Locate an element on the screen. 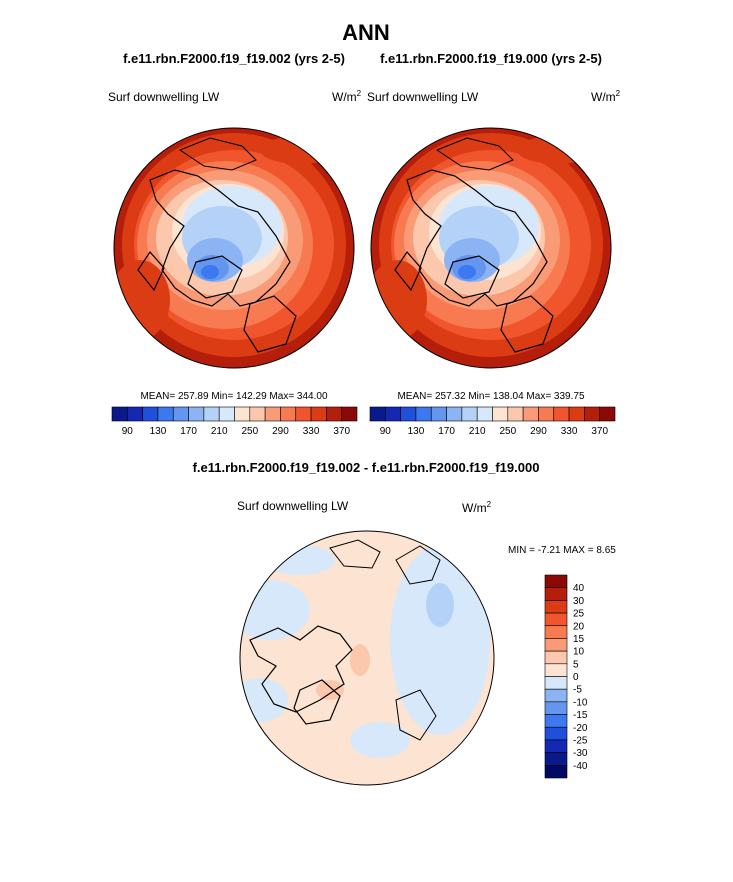 The height and width of the screenshot is (882, 733). panel-1-colorbar-tick-label: 130 is located at coordinates (158, 431).